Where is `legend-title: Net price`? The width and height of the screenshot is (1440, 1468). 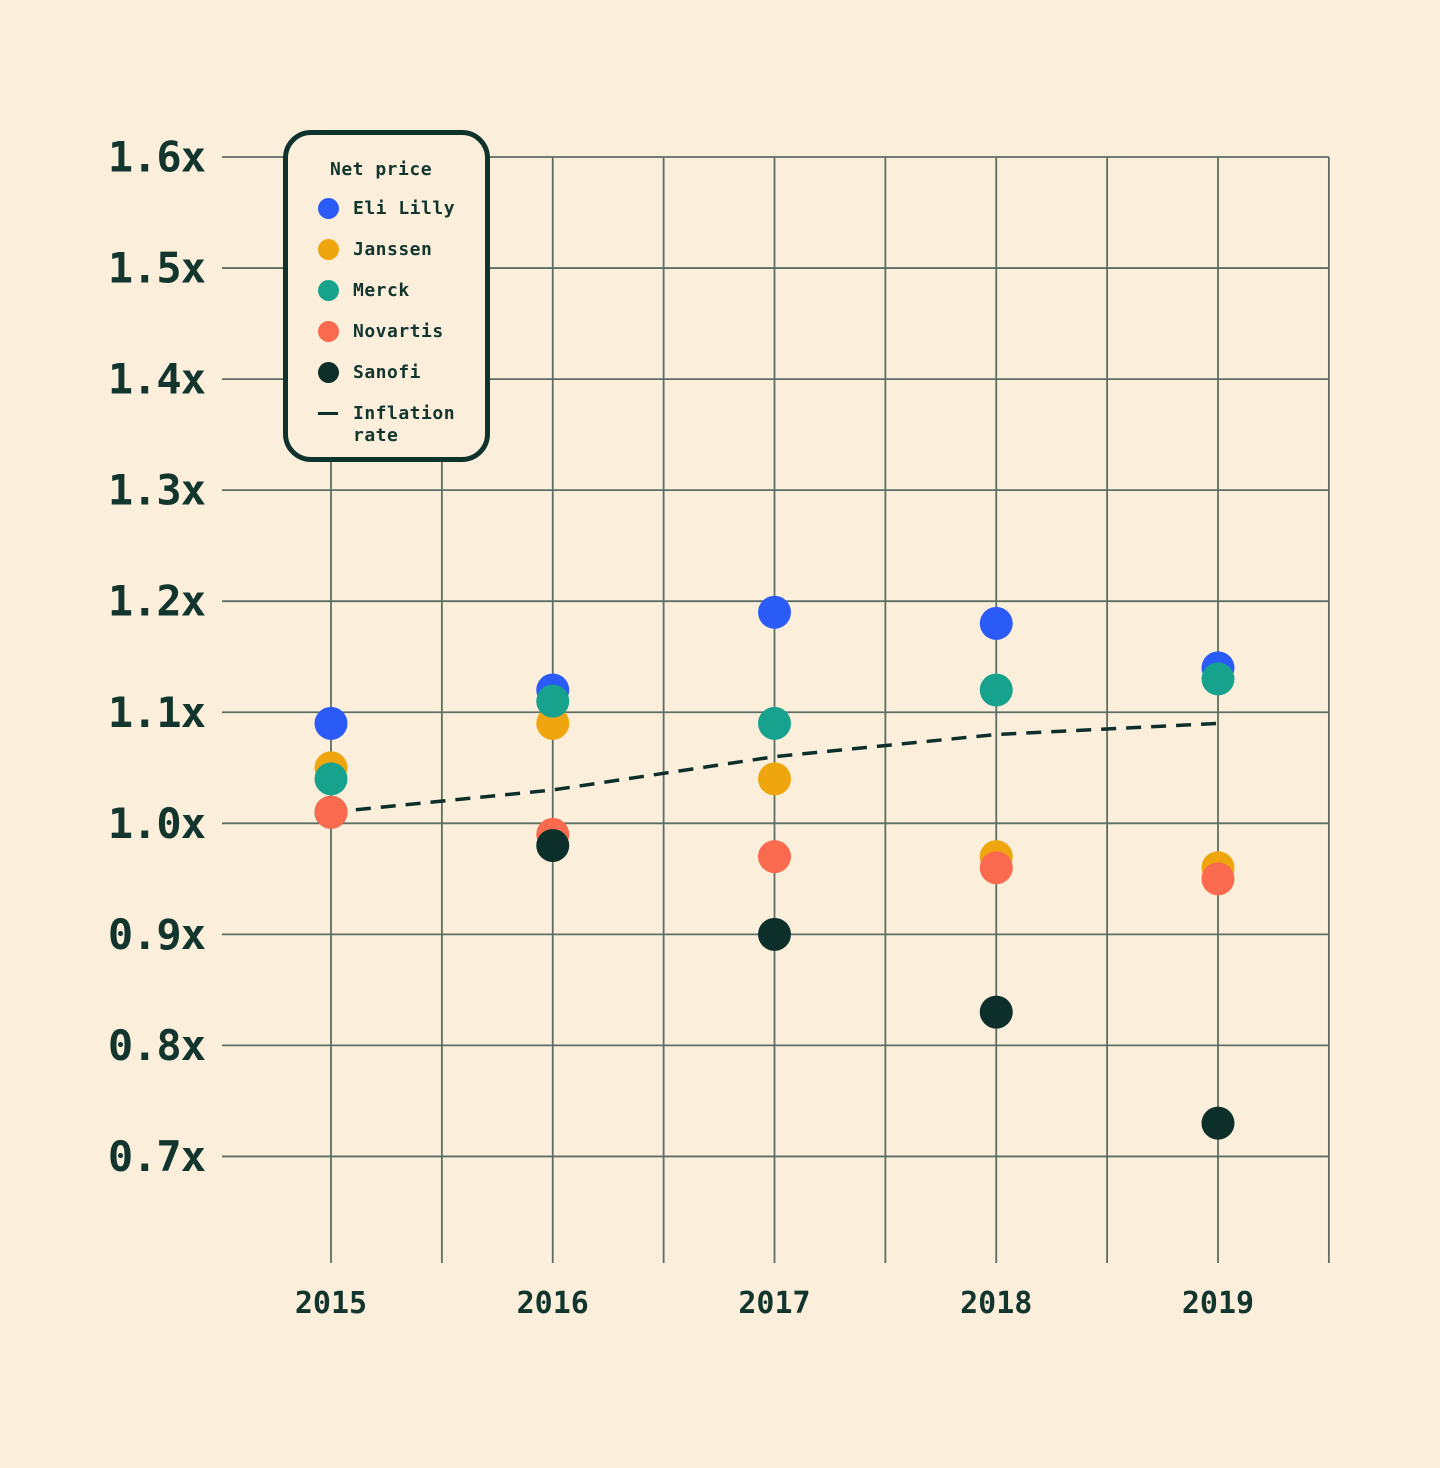 legend-title: Net price is located at coordinates (381, 169).